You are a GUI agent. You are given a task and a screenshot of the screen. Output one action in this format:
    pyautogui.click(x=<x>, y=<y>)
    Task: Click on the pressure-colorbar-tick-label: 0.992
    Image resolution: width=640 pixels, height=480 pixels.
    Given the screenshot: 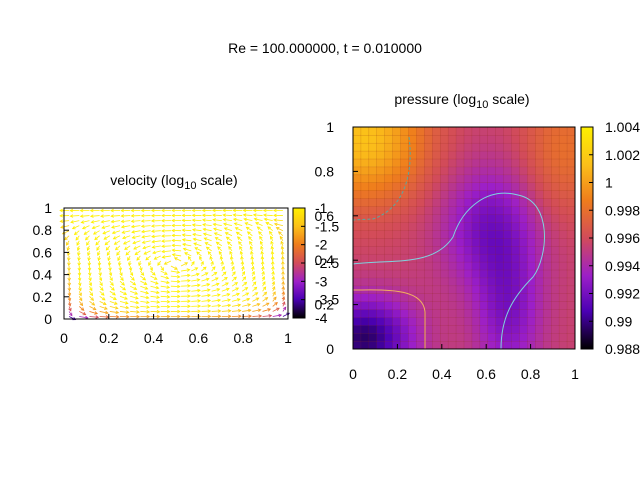 What is the action you would take?
    pyautogui.click(x=622, y=294)
    